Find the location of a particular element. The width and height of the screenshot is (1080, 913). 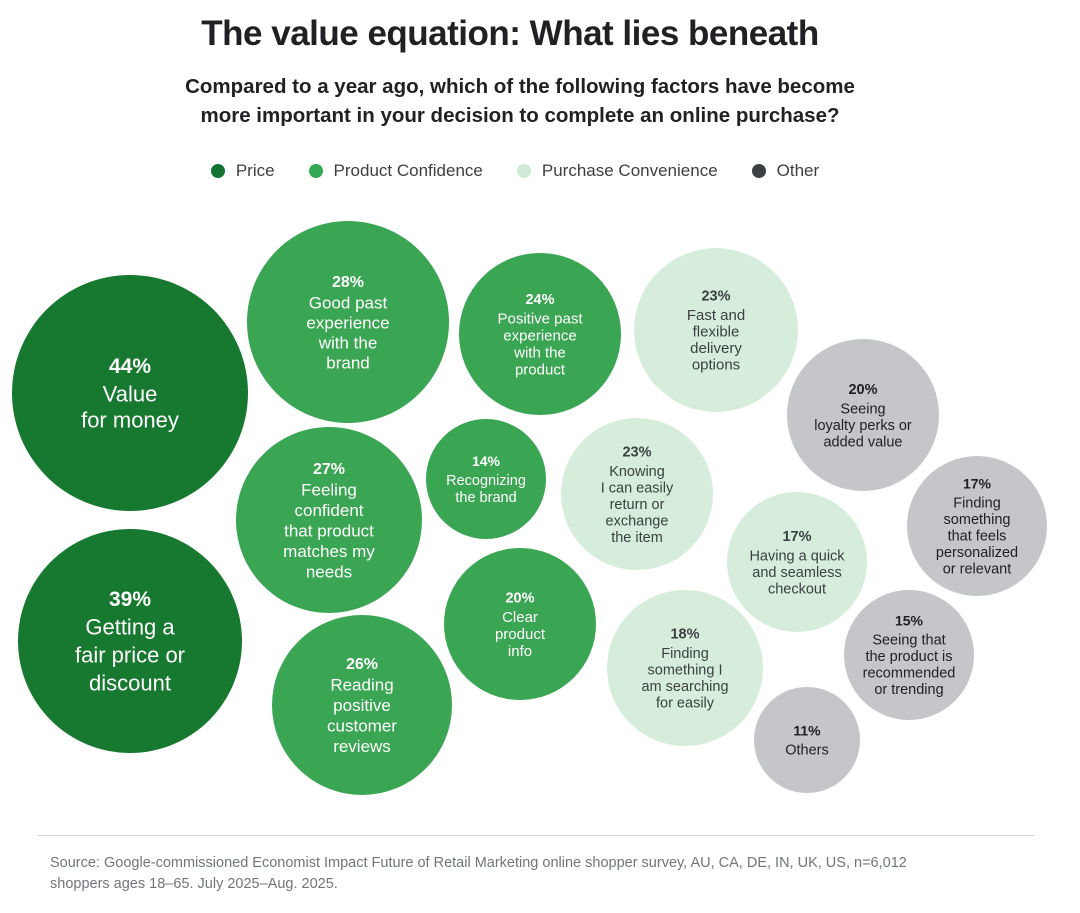

bubble-finding-something-that-feels-personalized-or-relevant-label: that feels is located at coordinates (977, 536).